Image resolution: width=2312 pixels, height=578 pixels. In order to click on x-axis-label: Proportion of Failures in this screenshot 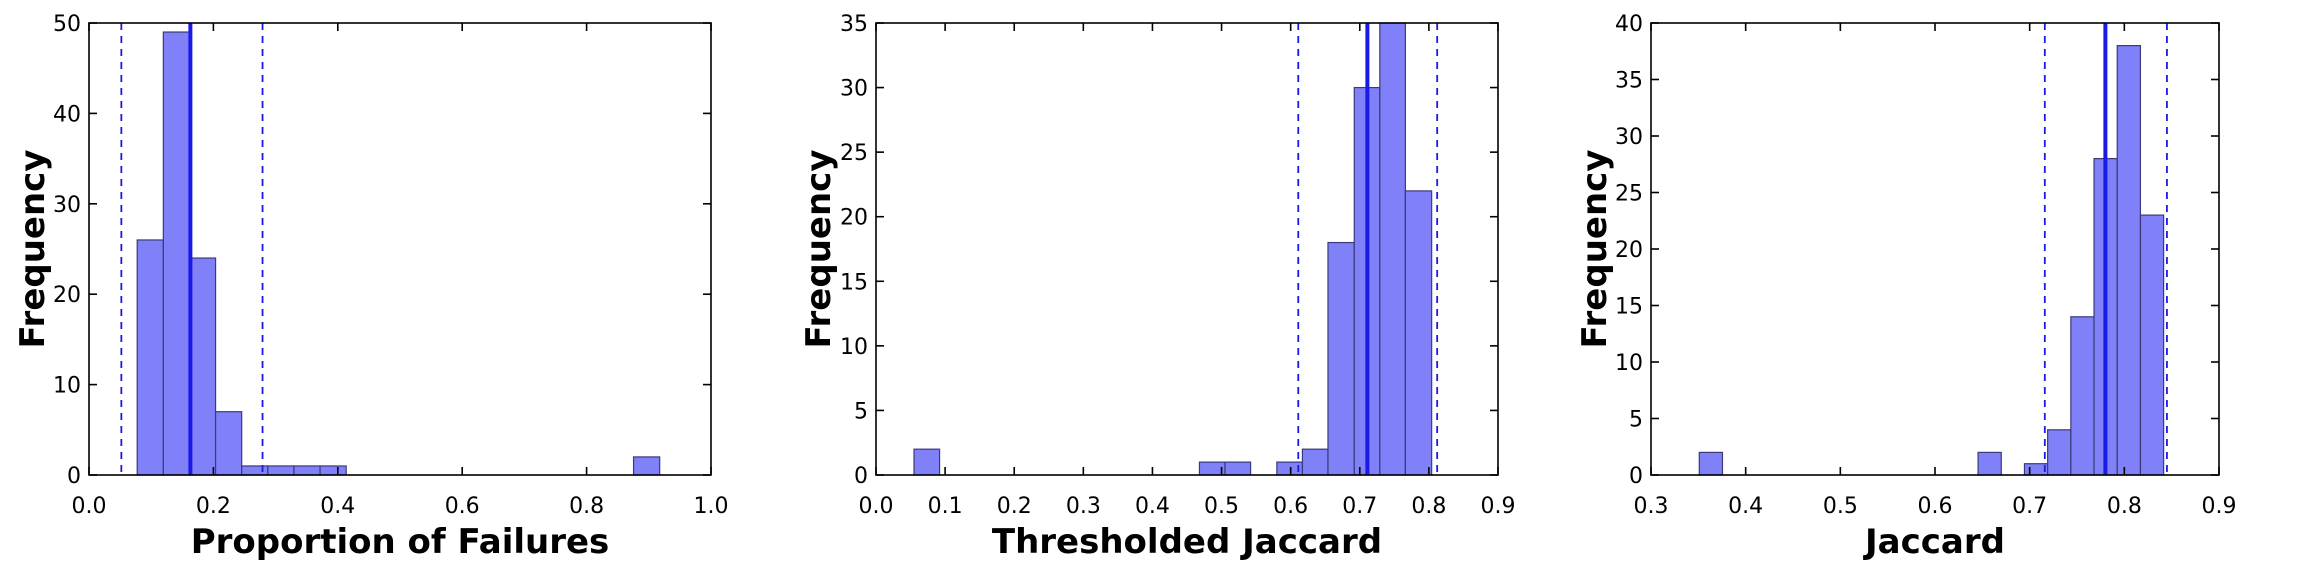, I will do `click(400, 542)`.